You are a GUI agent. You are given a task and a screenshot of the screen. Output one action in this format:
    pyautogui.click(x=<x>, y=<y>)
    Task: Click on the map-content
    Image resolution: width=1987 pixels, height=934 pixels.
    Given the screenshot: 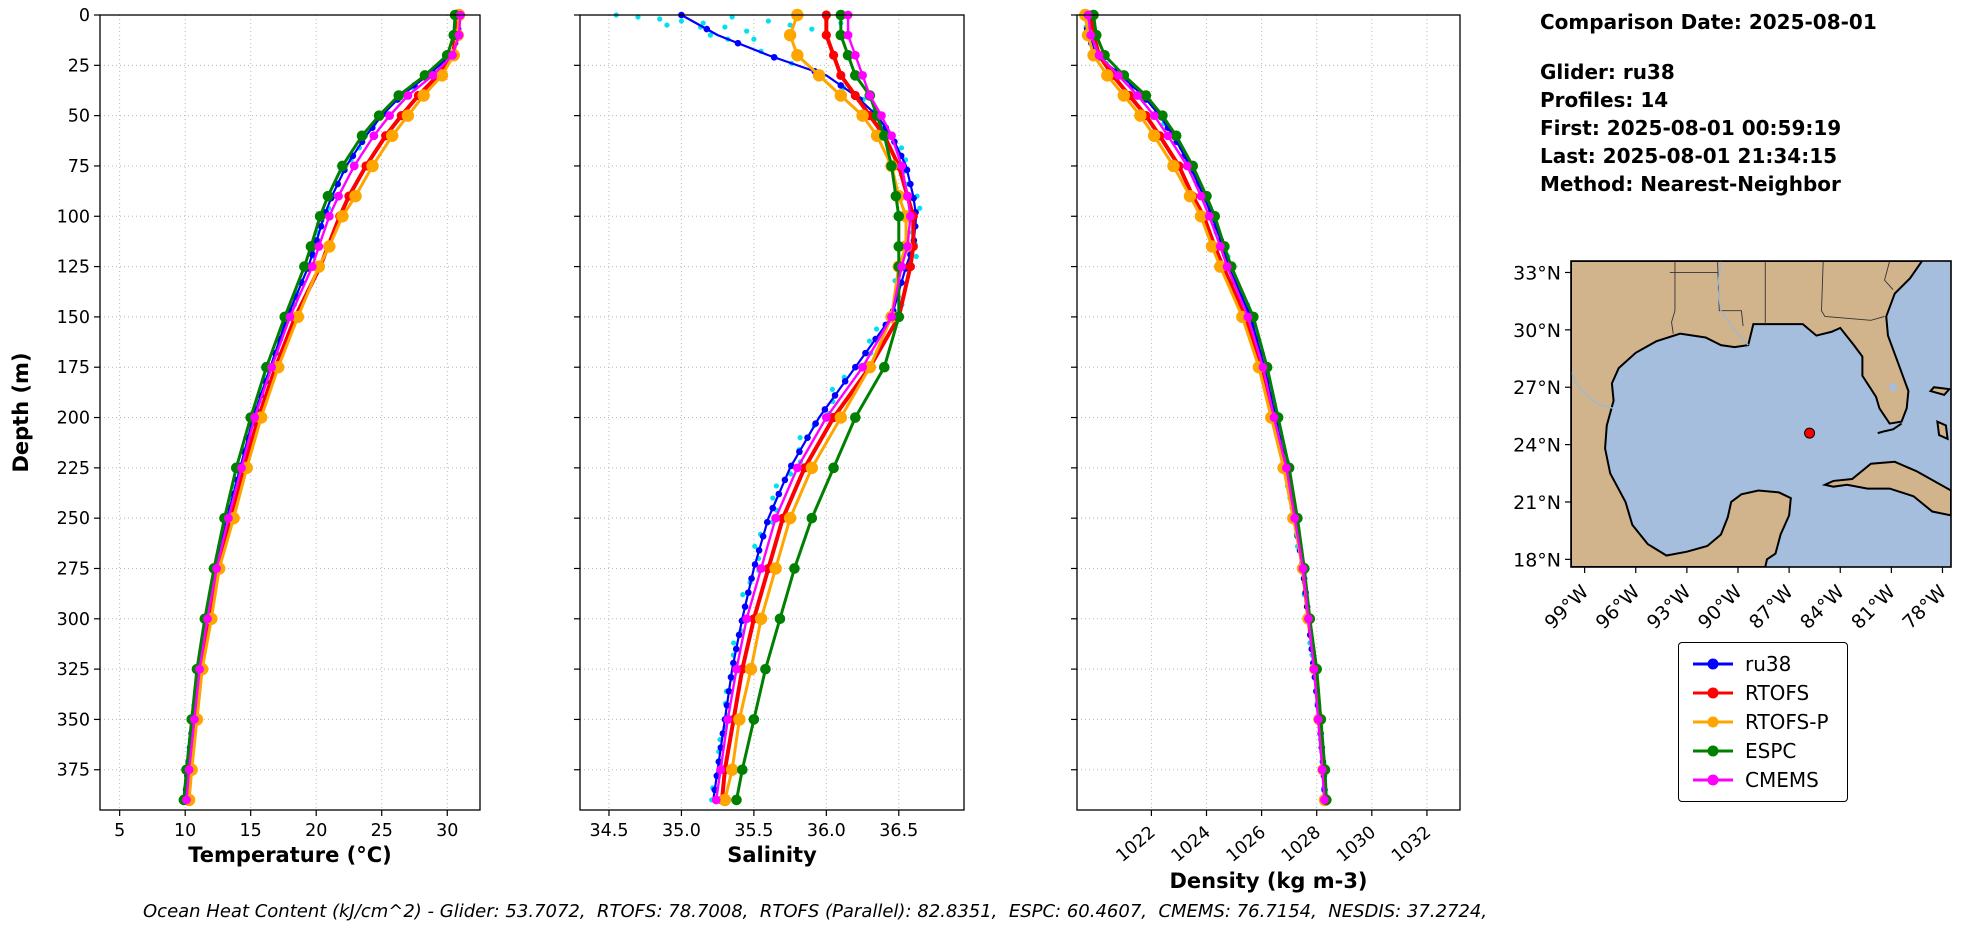 What is the action you would take?
    pyautogui.click(x=1761, y=414)
    